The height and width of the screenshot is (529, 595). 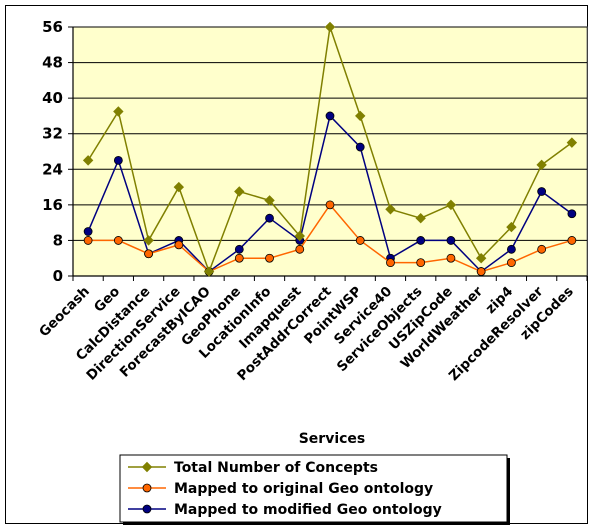 I want to click on legend-item: Total Number of Concepts, so click(x=253, y=468).